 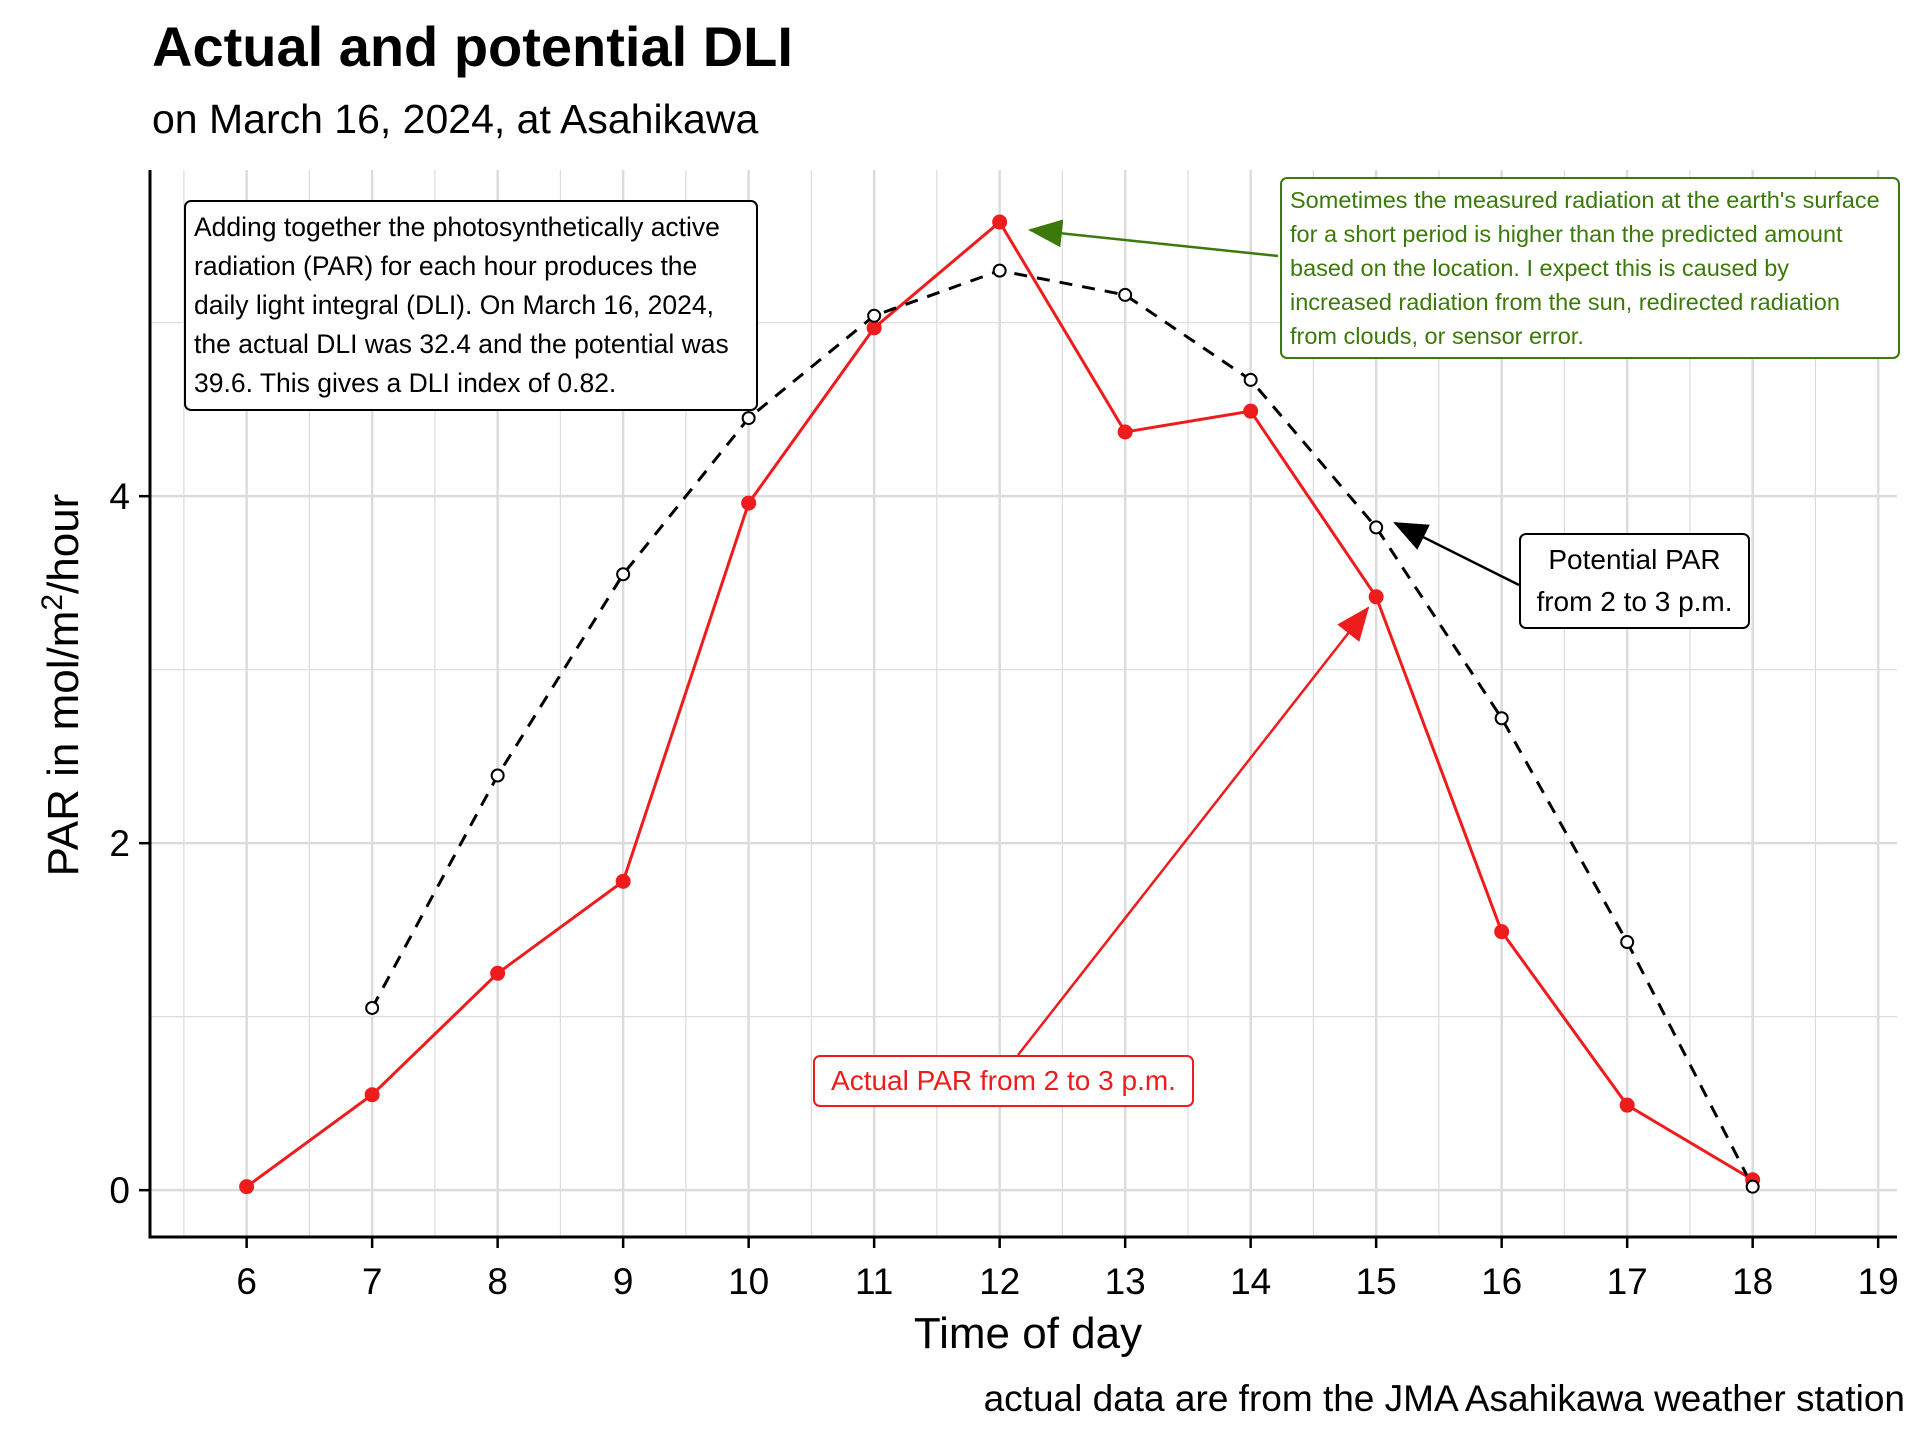 What do you see at coordinates (497, 1281) in the screenshot?
I see `x-tick-label: 8` at bounding box center [497, 1281].